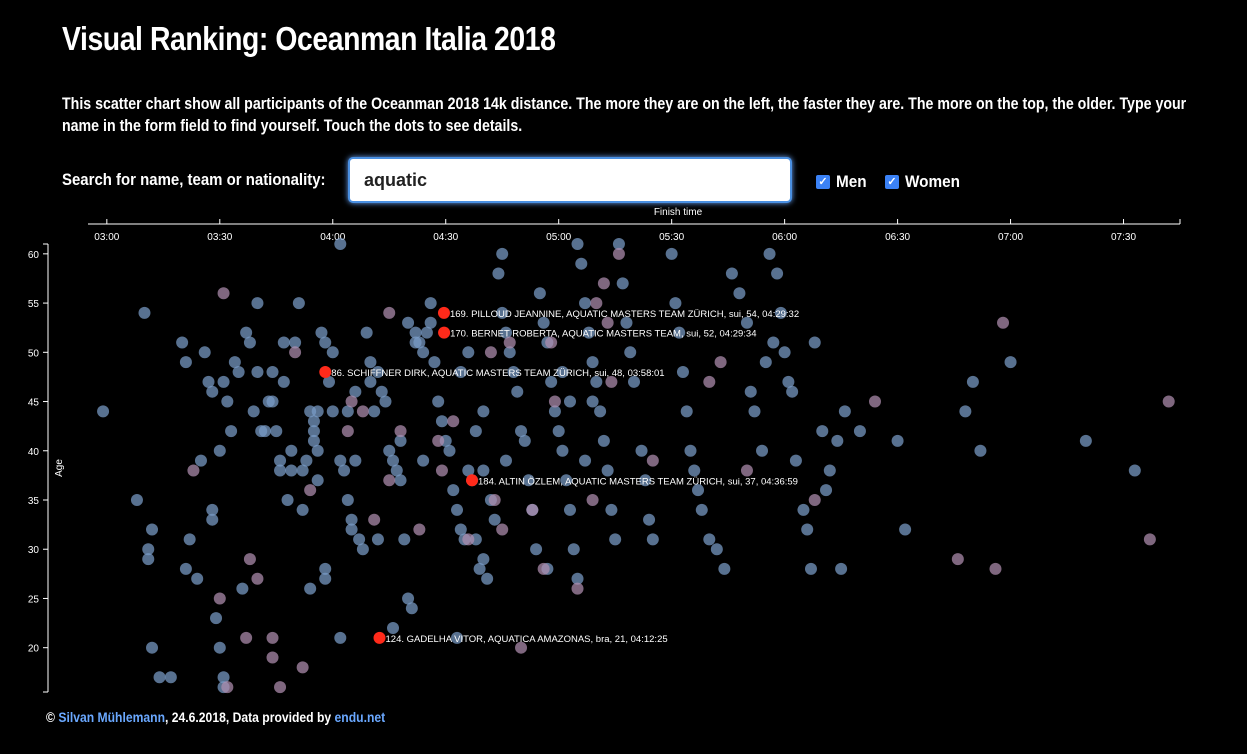 Image resolution: width=1247 pixels, height=754 pixels. I want to click on author-link: Silvan Mühlemann, so click(112, 717).